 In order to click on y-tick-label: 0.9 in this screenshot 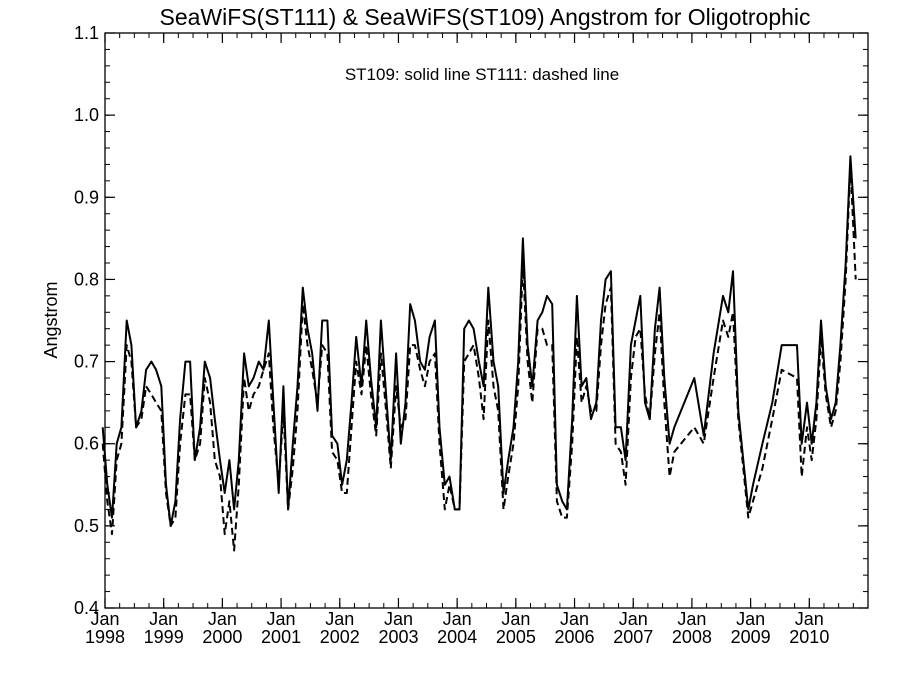, I will do `click(86, 197)`.